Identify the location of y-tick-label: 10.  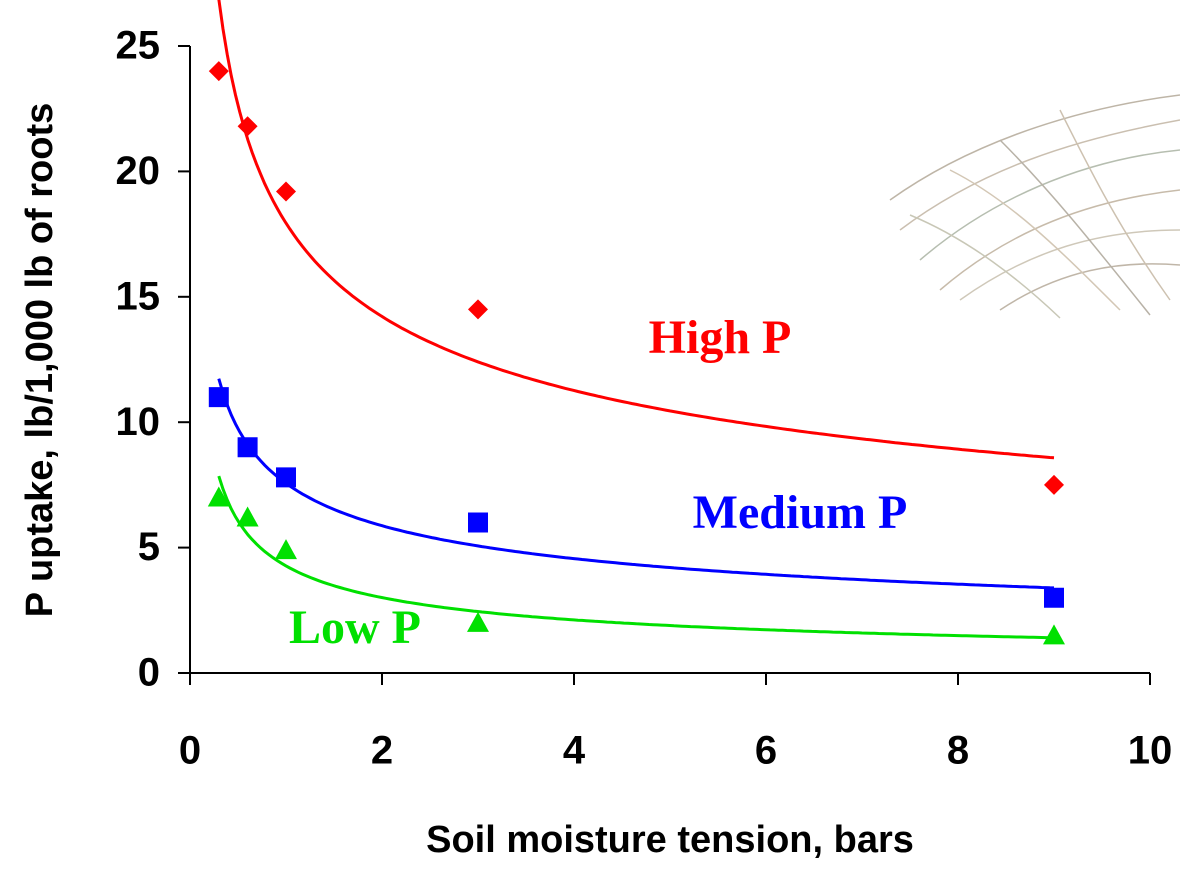
(138, 422).